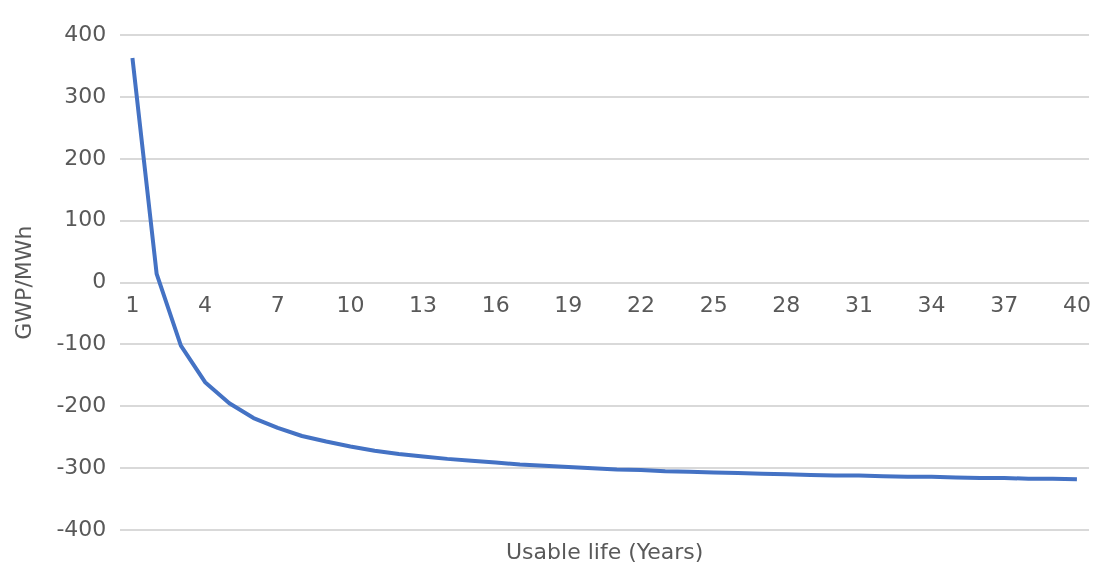  Describe the element at coordinates (81, 343) in the screenshot. I see `y-tick-label: -100` at that location.